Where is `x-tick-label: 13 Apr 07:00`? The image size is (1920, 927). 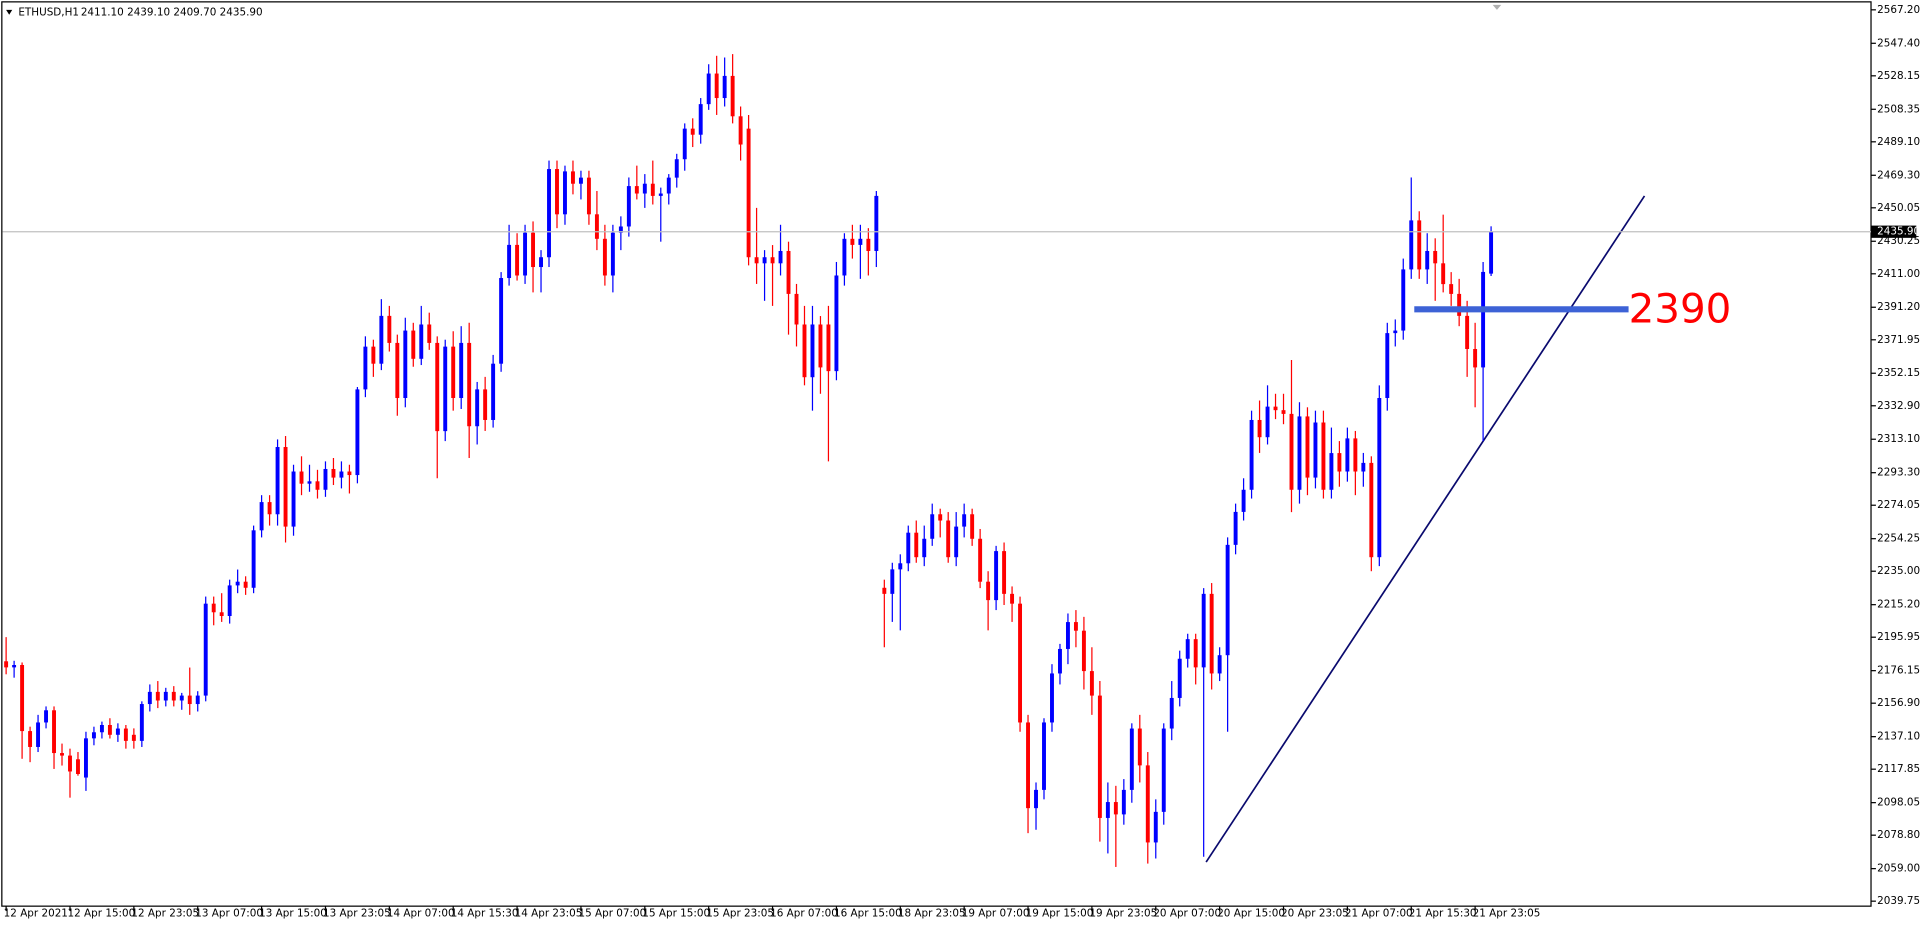 x-tick-label: 13 Apr 07:00 is located at coordinates (229, 914).